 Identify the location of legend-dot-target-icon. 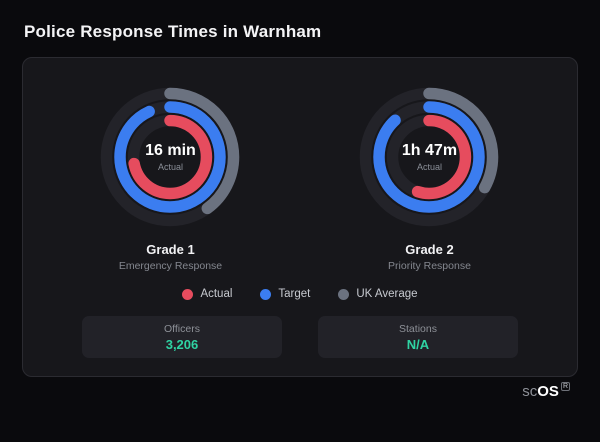
(266, 294).